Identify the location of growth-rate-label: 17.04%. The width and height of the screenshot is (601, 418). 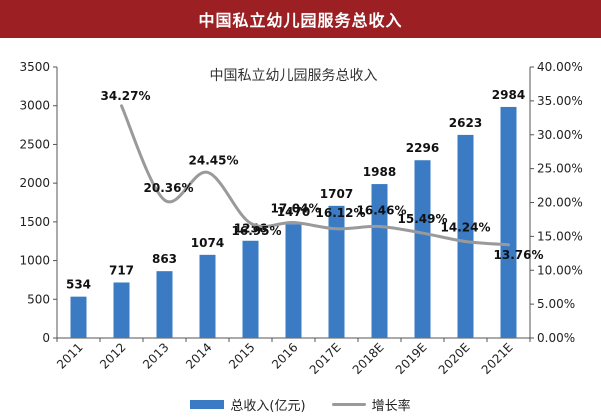
(296, 209).